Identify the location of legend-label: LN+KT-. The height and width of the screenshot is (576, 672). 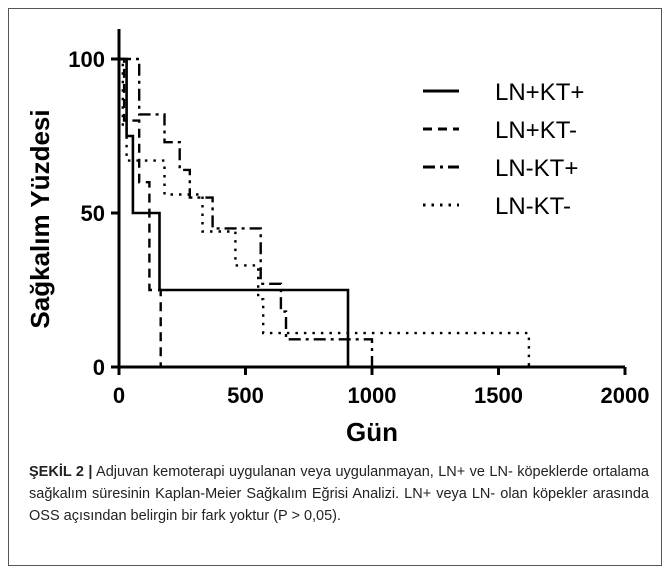
(536, 130).